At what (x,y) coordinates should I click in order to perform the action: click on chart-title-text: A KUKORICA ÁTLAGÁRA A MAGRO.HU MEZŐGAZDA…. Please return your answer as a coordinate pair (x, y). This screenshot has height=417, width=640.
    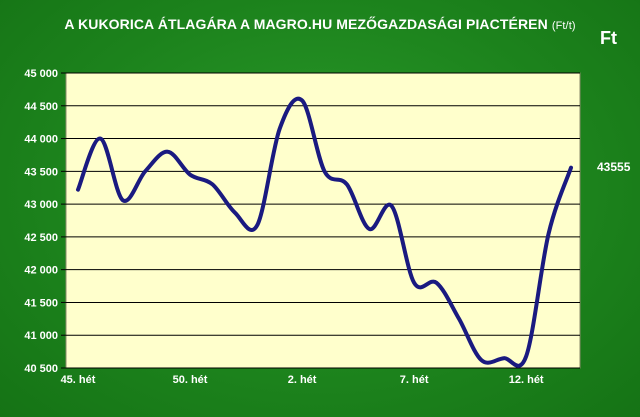
    Looking at the image, I should click on (306, 24).